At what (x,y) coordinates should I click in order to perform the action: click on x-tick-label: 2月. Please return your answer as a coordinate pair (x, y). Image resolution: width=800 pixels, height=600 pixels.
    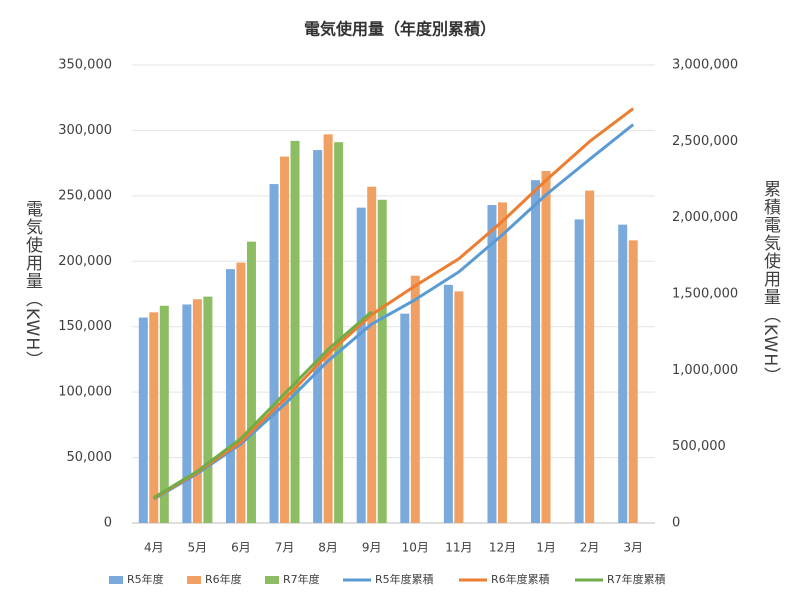
    Looking at the image, I should click on (590, 548).